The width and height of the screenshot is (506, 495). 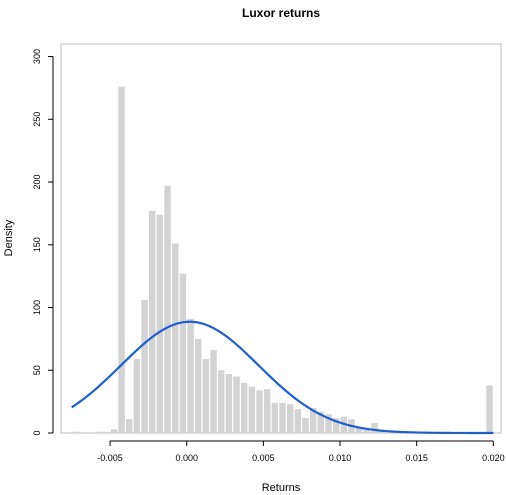 What do you see at coordinates (37, 432) in the screenshot?
I see `y-tick-label: 0` at bounding box center [37, 432].